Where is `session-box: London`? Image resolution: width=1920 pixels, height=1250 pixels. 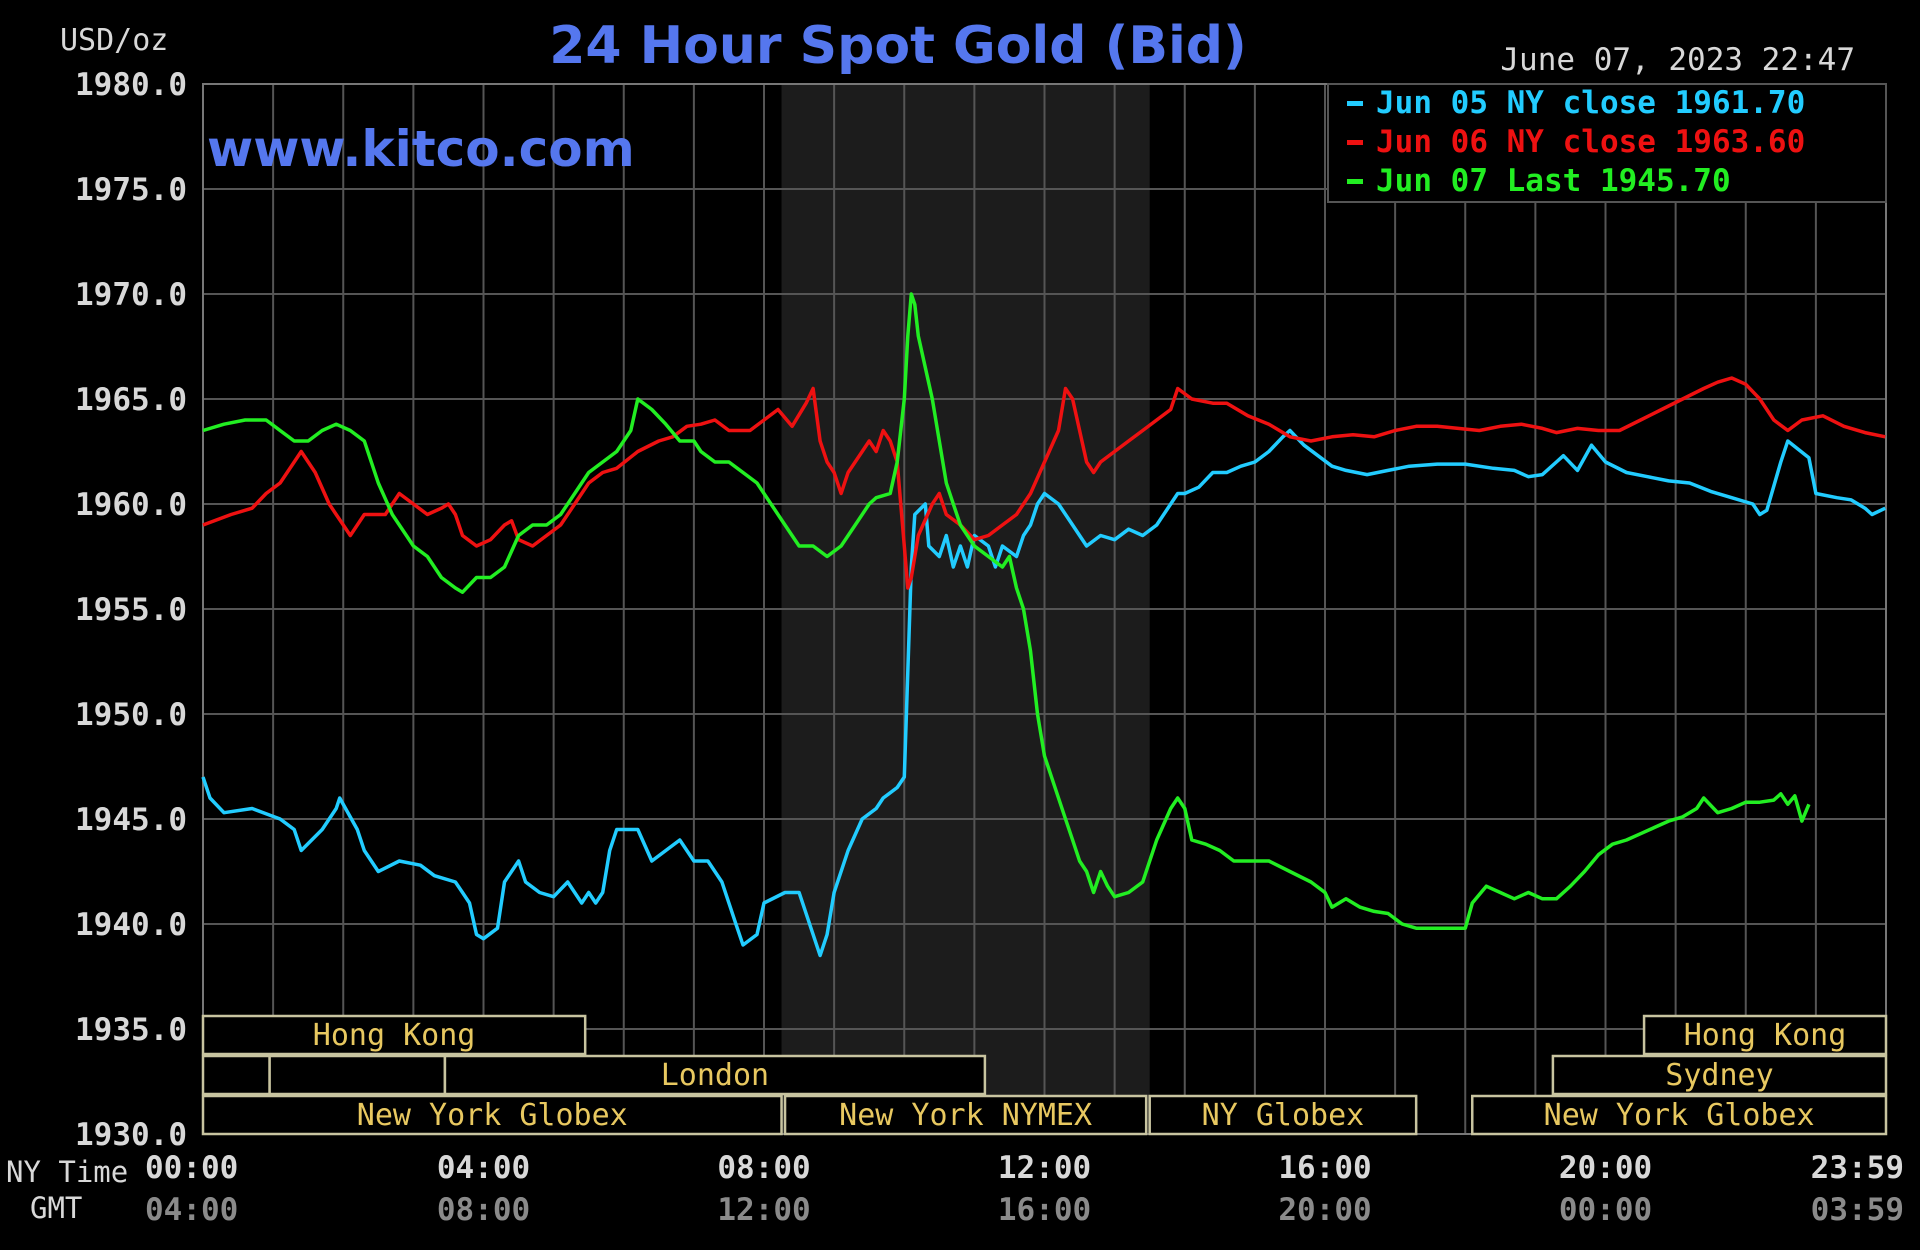
session-box: London is located at coordinates (715, 1075).